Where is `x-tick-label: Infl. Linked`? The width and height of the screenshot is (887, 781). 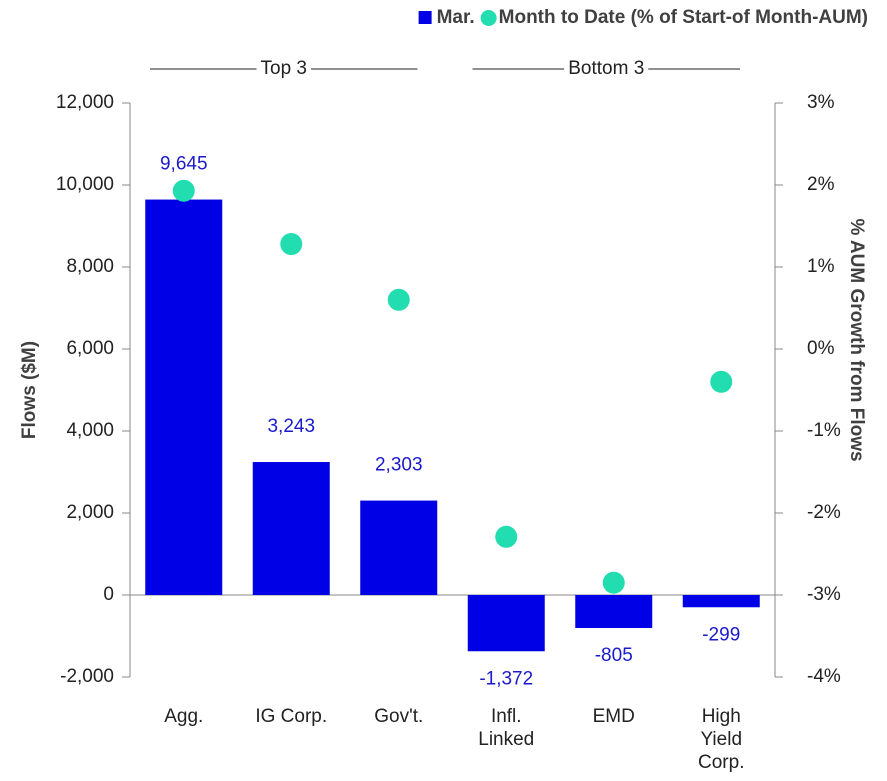 x-tick-label: Infl. Linked is located at coordinates (506, 728).